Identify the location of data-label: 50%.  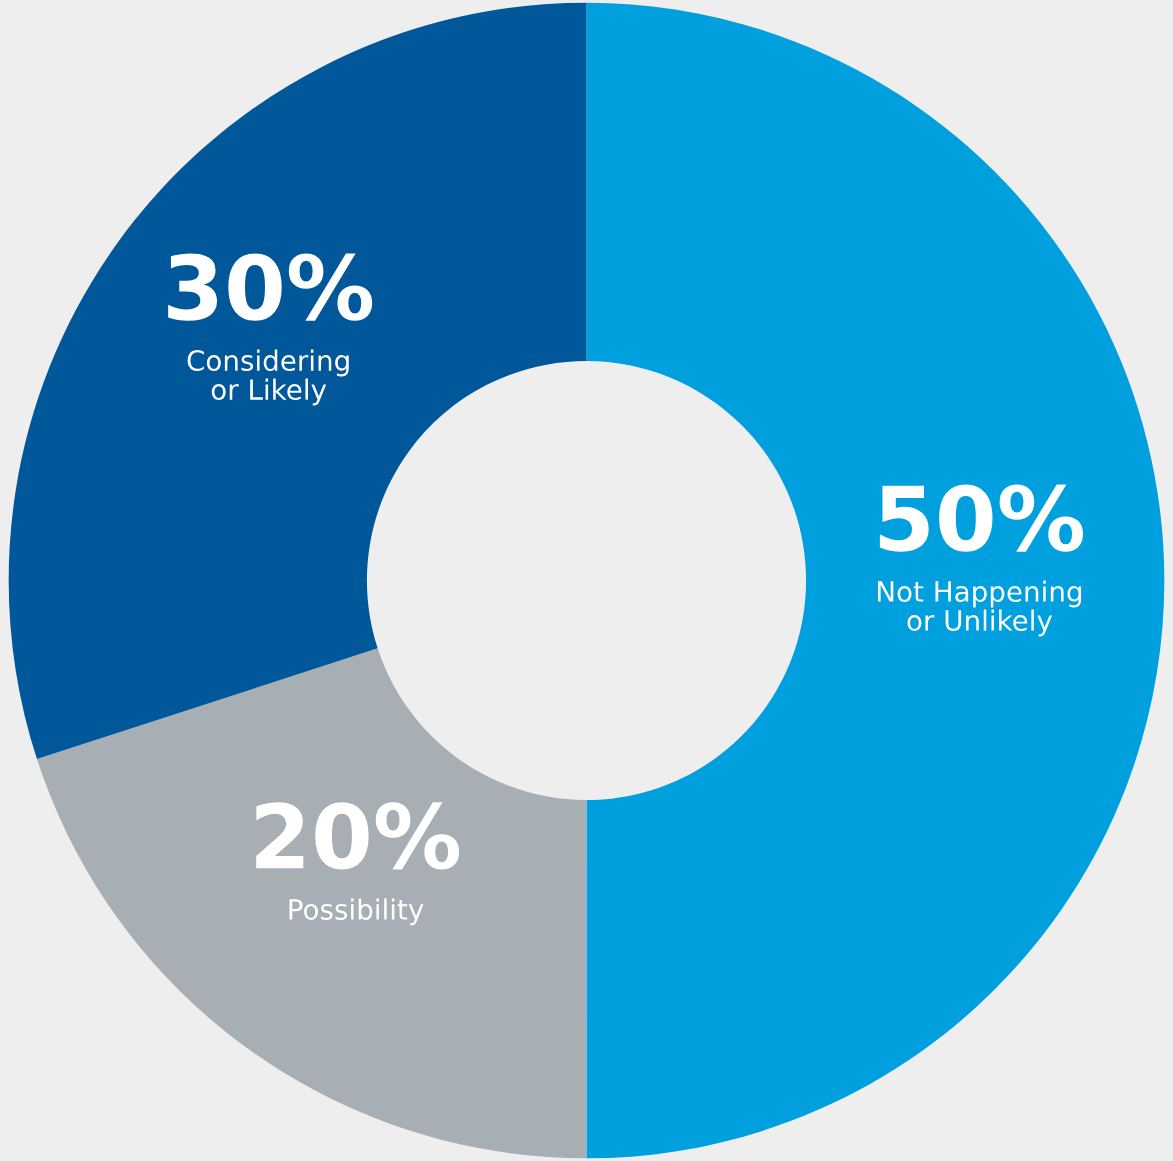
(981, 518).